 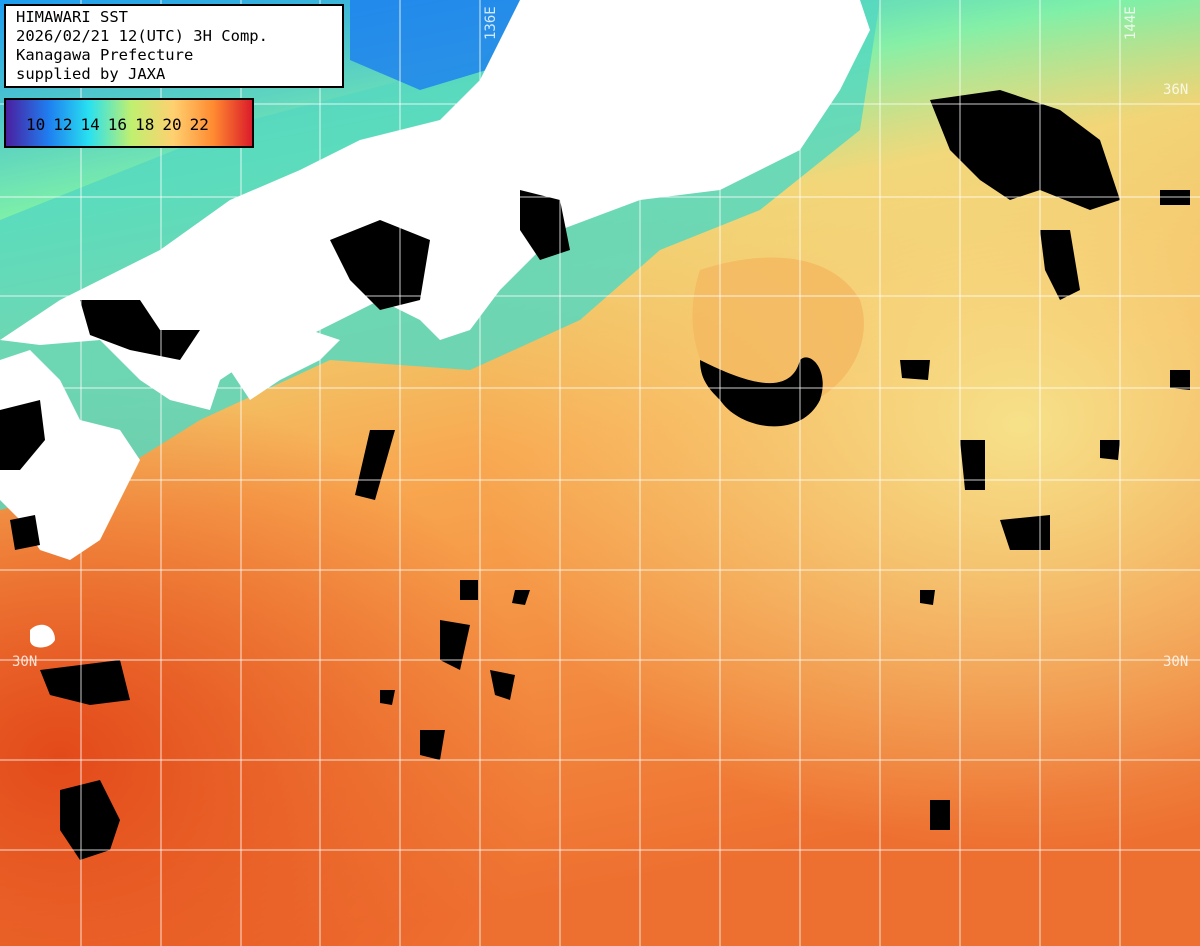 I want to click on lat-label-36n: 36N, so click(x=1176, y=90).